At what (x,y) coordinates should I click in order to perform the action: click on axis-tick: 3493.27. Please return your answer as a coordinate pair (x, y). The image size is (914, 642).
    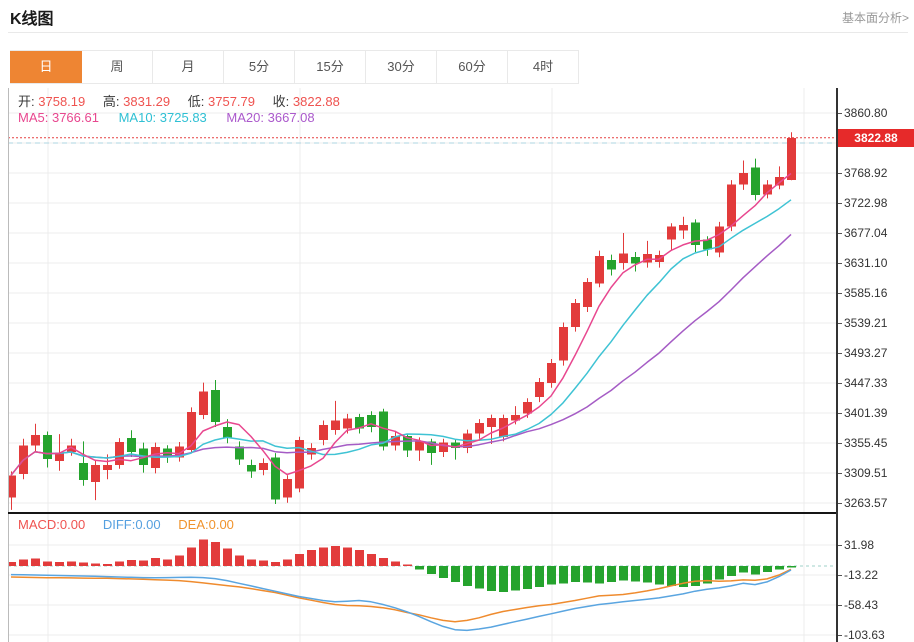
    Looking at the image, I should click on (861, 353).